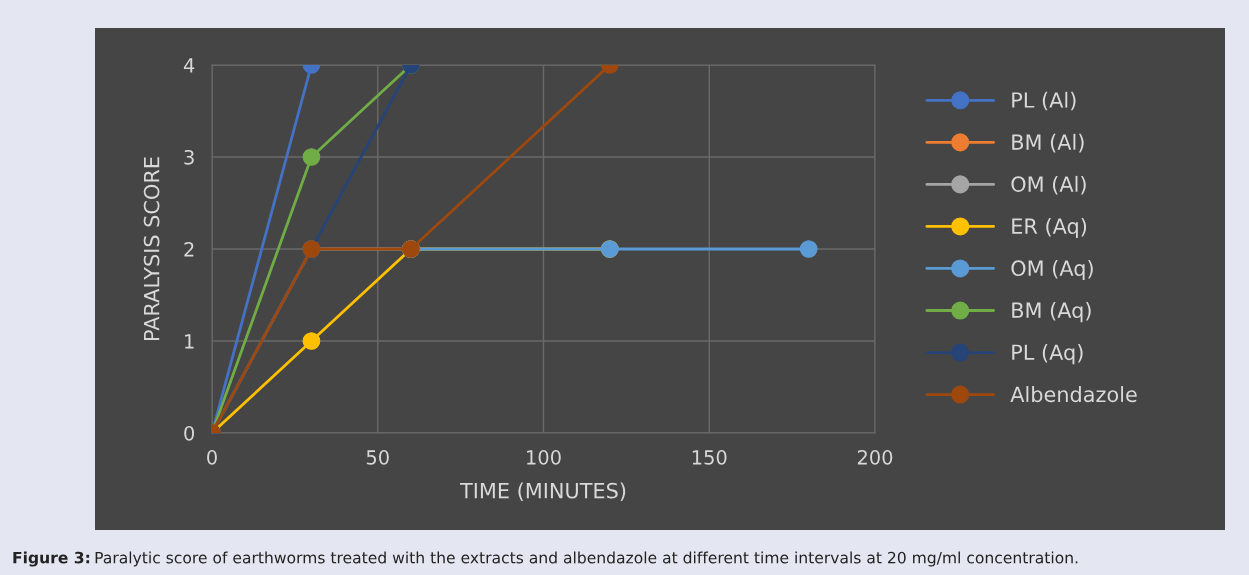 This screenshot has width=1249, height=575. I want to click on x-tick-label: 0, so click(212, 457).